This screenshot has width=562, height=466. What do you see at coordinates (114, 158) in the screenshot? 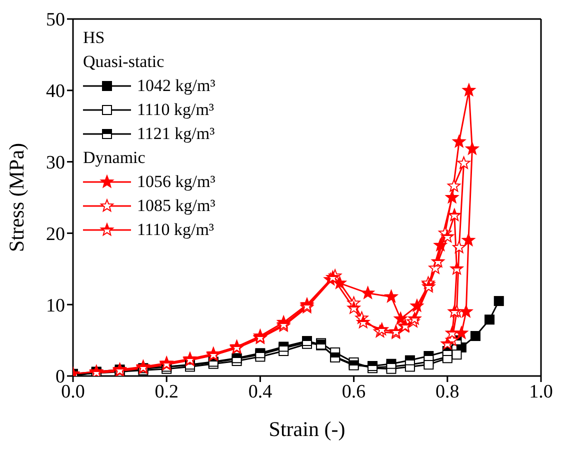
I see `annotation: Dynamic` at bounding box center [114, 158].